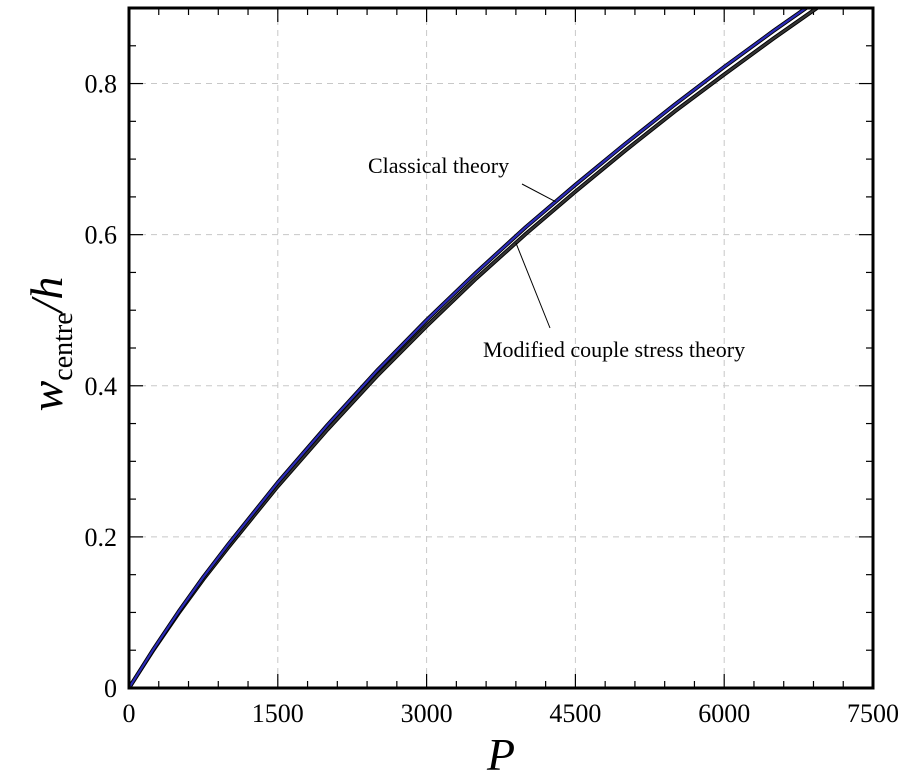 This screenshot has width=911, height=776. Describe the element at coordinates (101, 537) in the screenshot. I see `y-tick-label: 0.2` at that location.